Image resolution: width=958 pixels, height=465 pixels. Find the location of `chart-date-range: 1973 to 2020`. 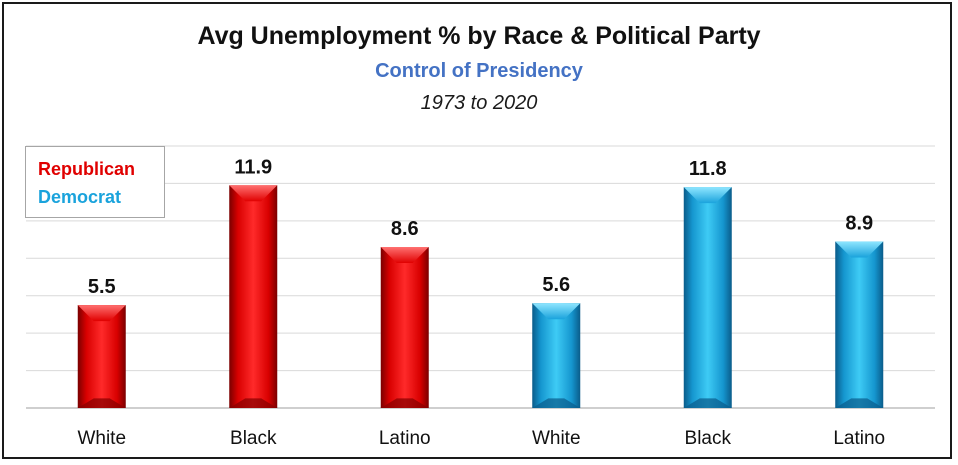

chart-date-range: 1973 to 2020 is located at coordinates (479, 103).